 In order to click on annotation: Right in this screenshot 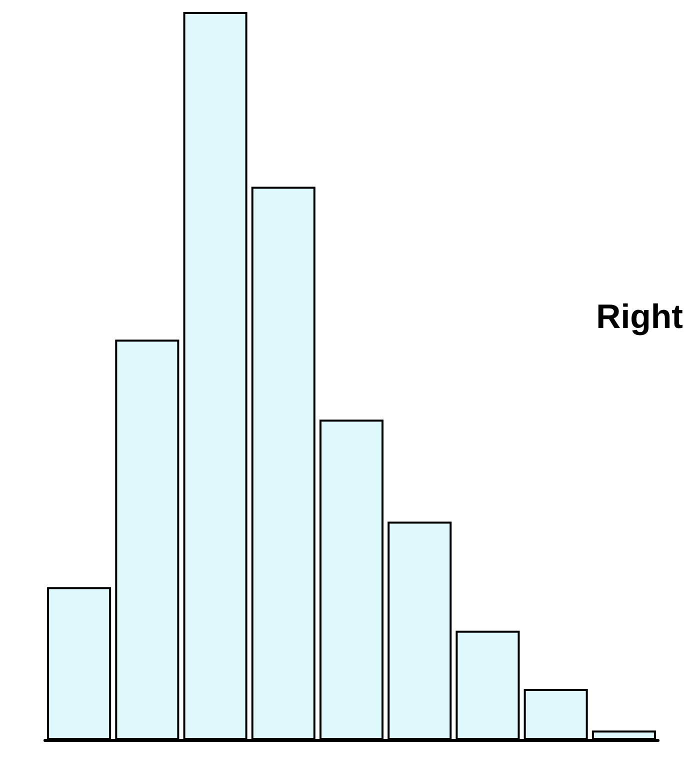, I will do `click(639, 317)`.